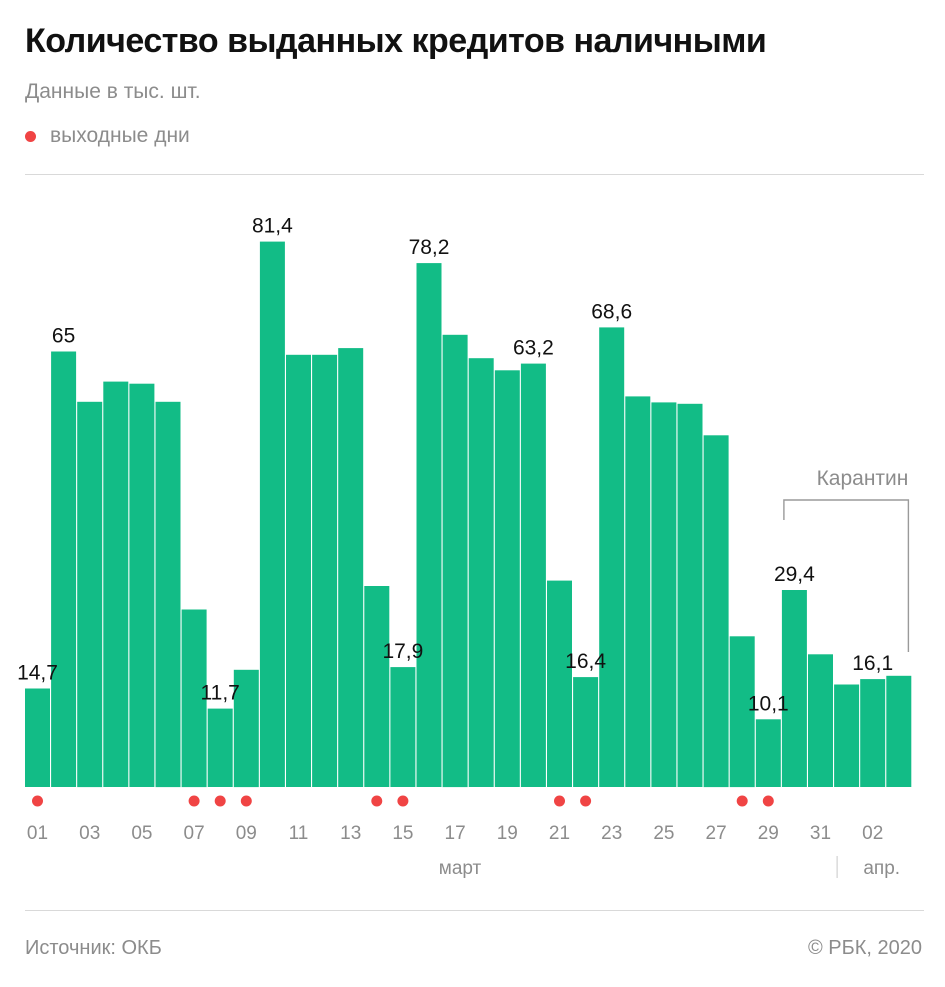  What do you see at coordinates (402, 833) in the screenshot?
I see `x-tick-label: 15` at bounding box center [402, 833].